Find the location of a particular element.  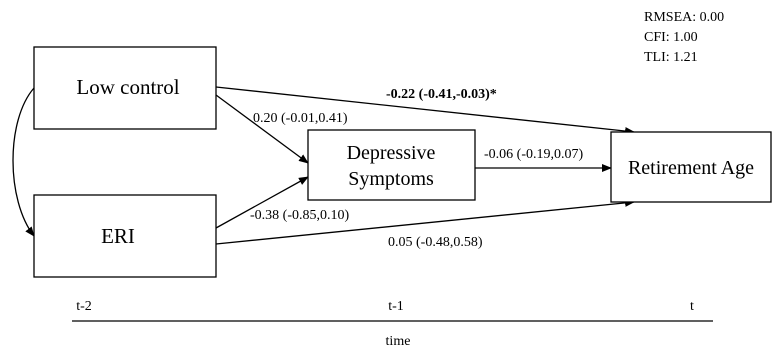

time-tick-t-1: t-1 is located at coordinates (396, 306).